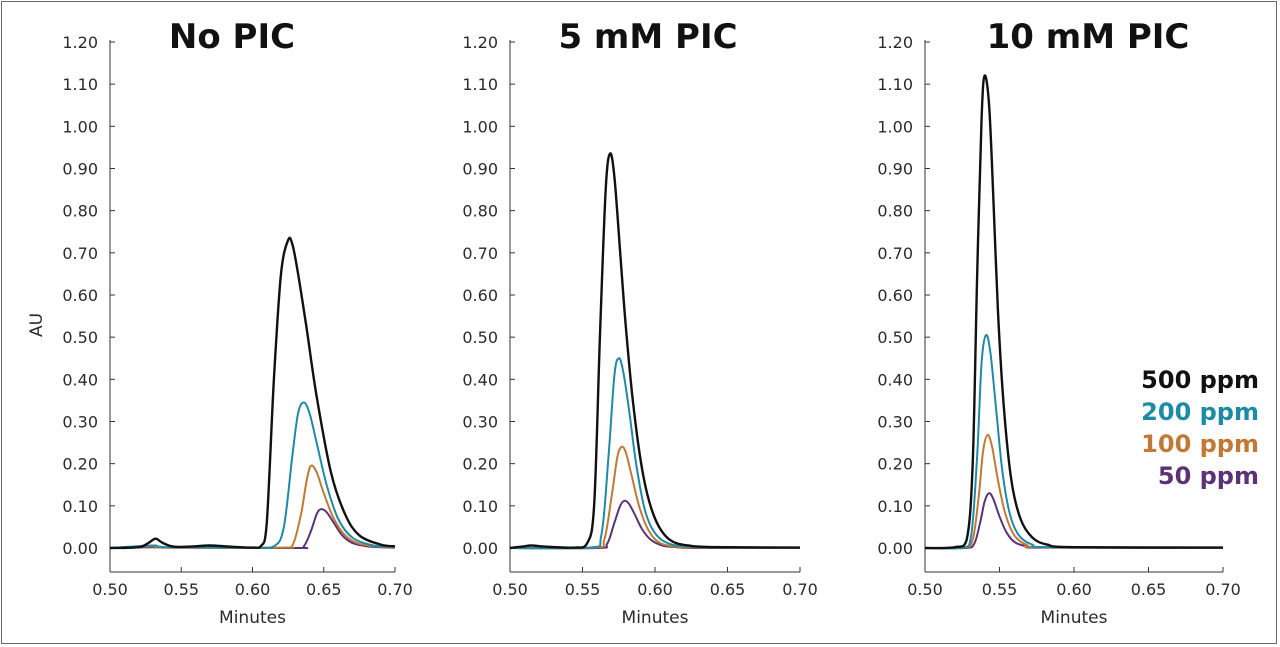 The height and width of the screenshot is (647, 1280). Describe the element at coordinates (1200, 428) in the screenshot. I see `legend: 500 ppm 200 ppm 100 ppm 50 ppm` at that location.